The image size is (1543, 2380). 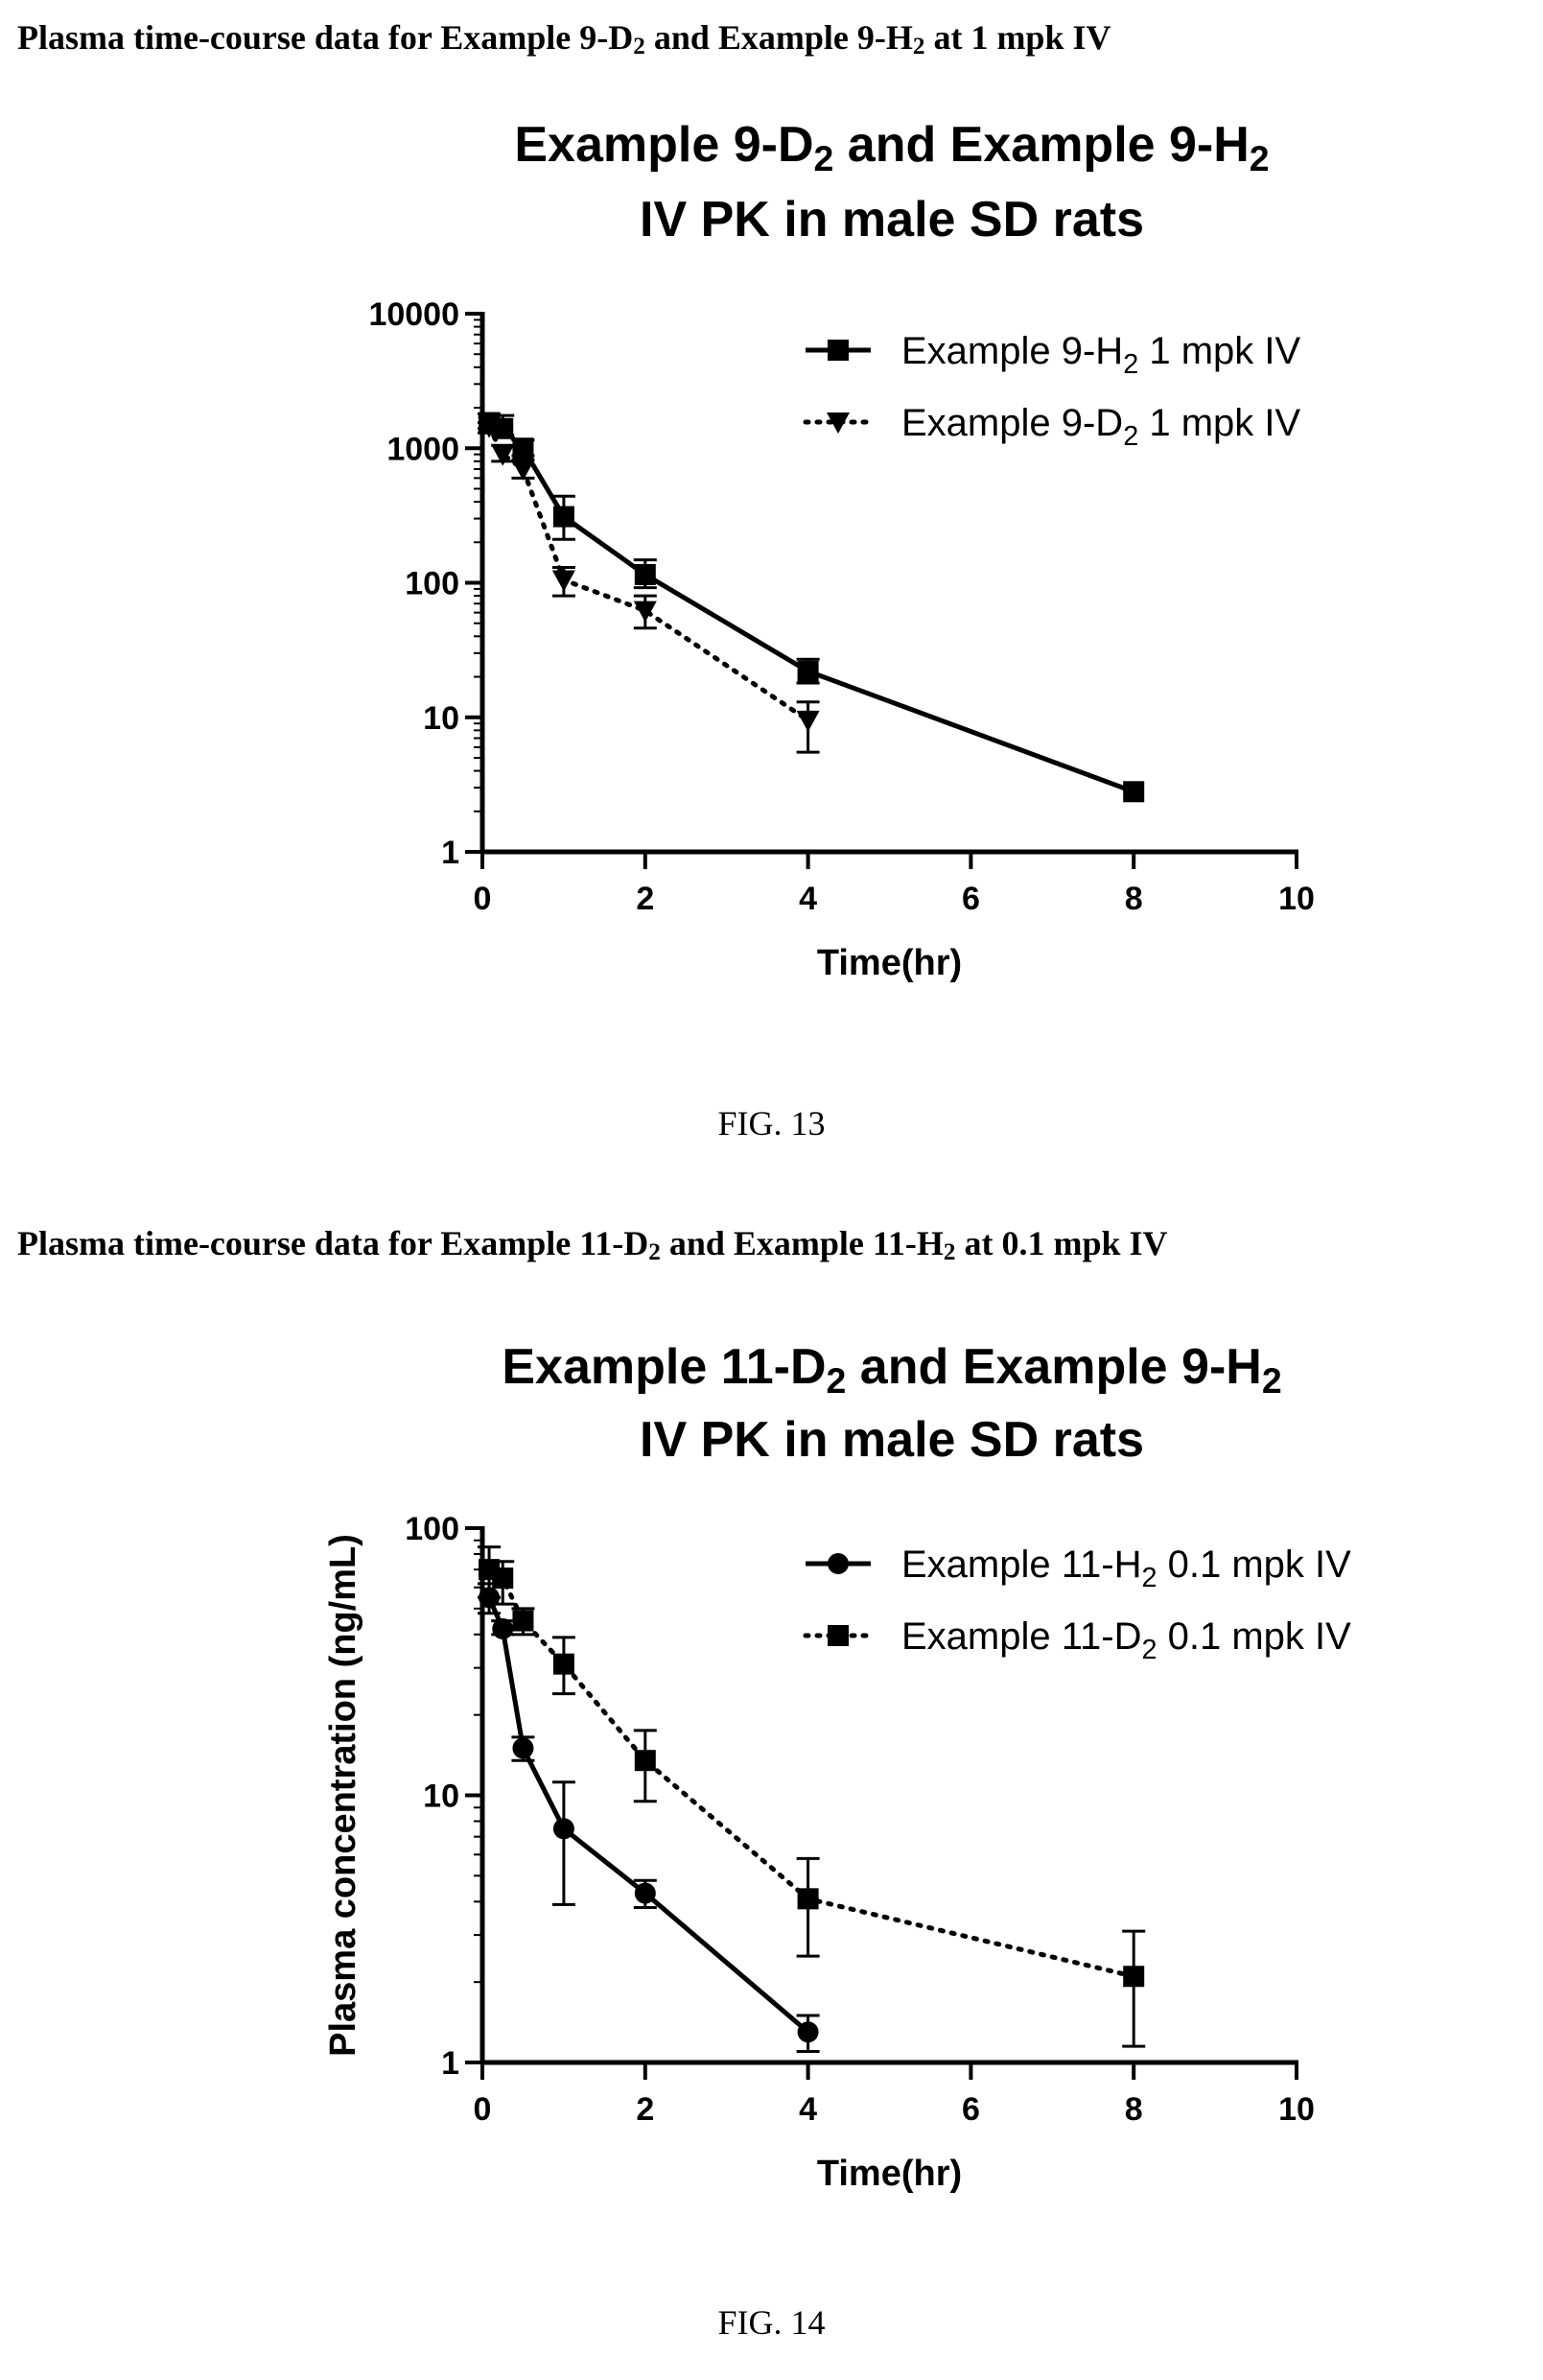 What do you see at coordinates (802, 1243) in the screenshot?
I see `heading-text-b: and Example 11-H` at bounding box center [802, 1243].